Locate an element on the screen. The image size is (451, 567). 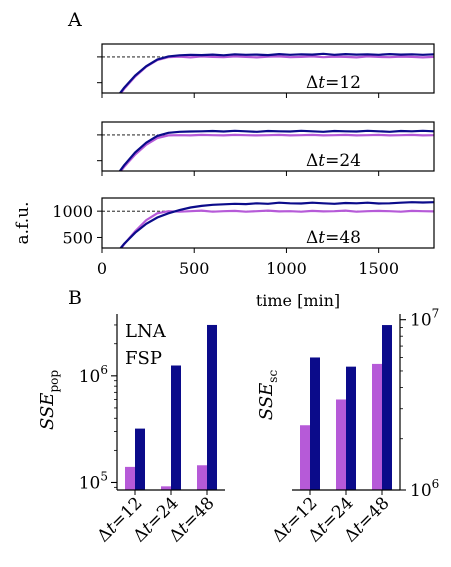
line-chart-1: Δt=12 is located at coordinates (266, 70).